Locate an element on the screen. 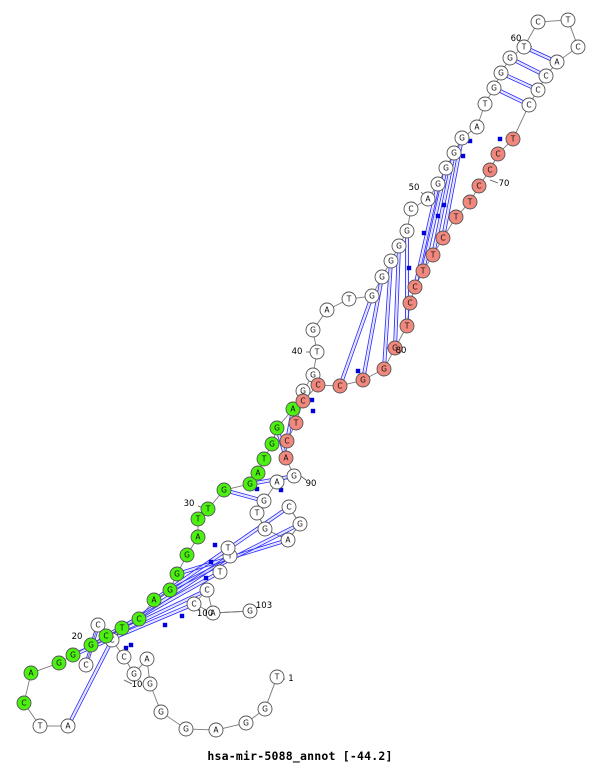 The width and height of the screenshot is (600, 774). nucleotide-52: G is located at coordinates (446, 168).